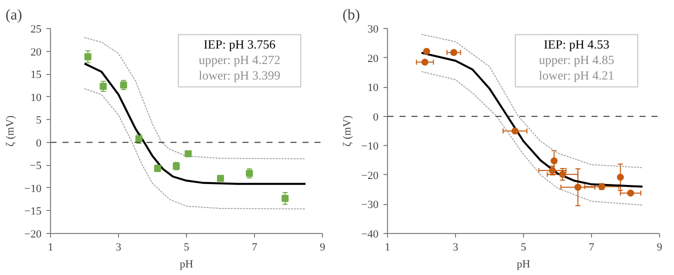  Describe the element at coordinates (576, 75) in the screenshot. I see `annotation: lower: pH 4.21` at that location.